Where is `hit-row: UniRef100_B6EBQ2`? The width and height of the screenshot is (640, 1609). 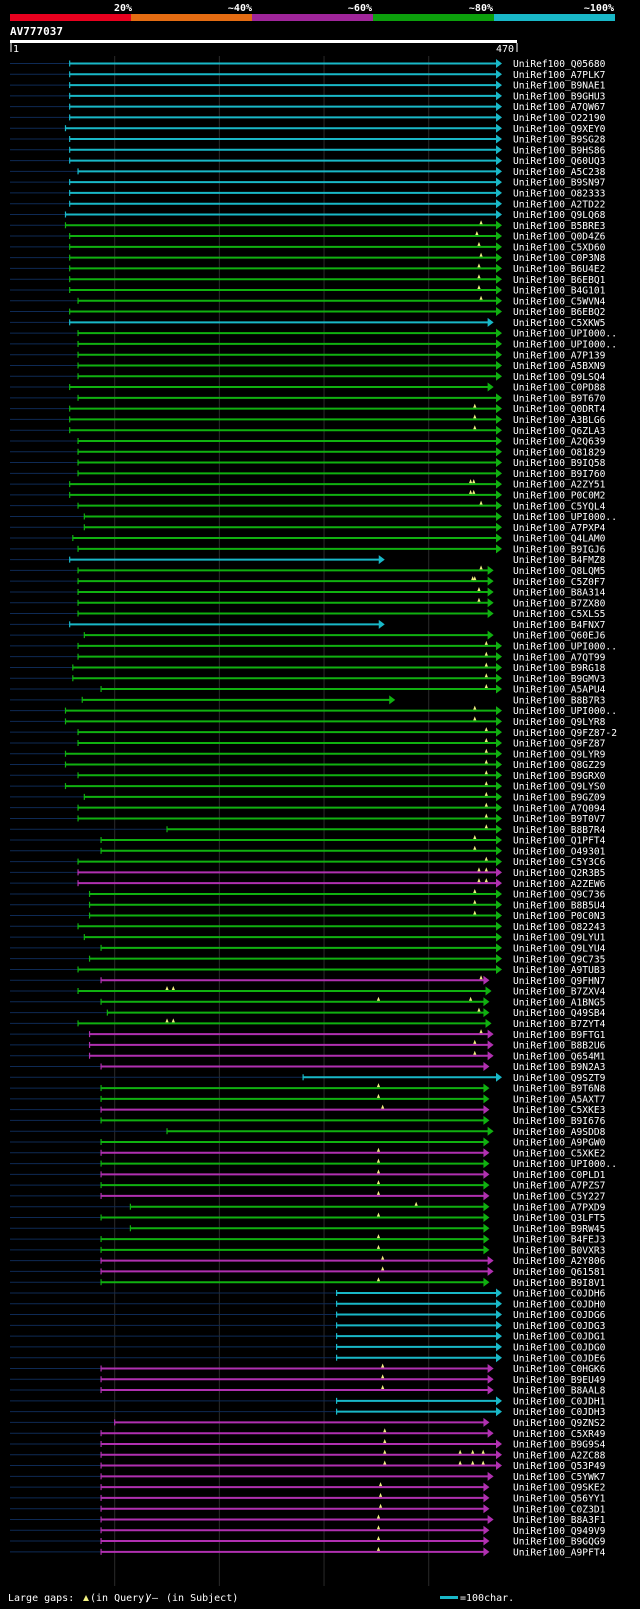 hit-row: UniRef100_B6EBQ2 is located at coordinates (307, 312).